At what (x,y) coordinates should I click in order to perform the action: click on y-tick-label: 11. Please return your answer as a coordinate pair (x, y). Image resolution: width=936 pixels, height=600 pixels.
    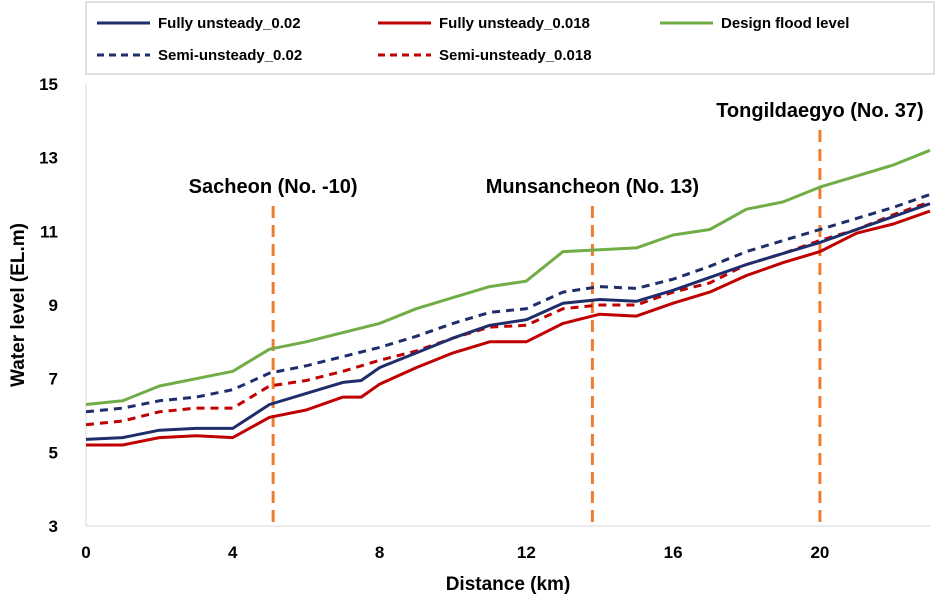
    Looking at the image, I should click on (49, 231).